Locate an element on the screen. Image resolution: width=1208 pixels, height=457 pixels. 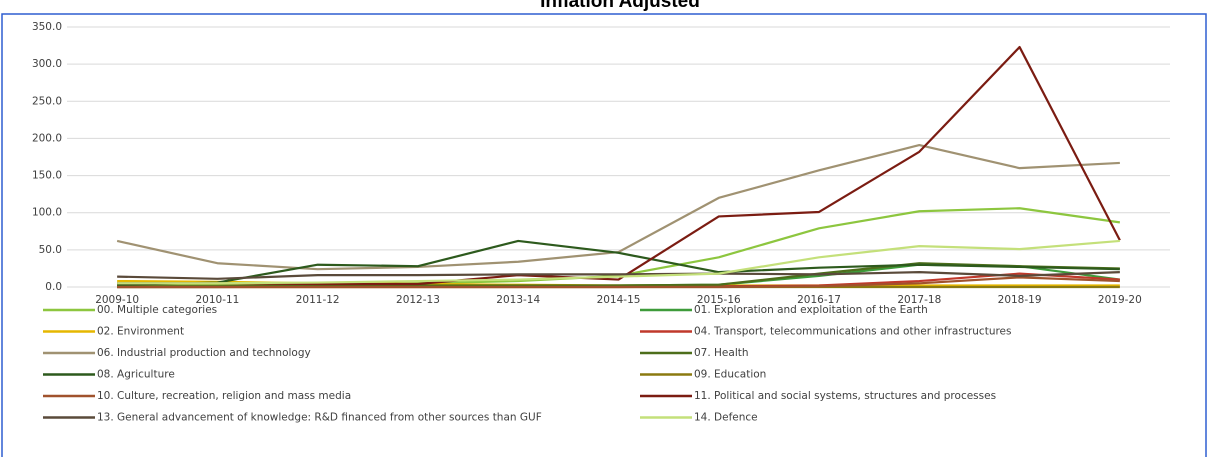
x-tick-label: 2018-19 is located at coordinates (1020, 300).